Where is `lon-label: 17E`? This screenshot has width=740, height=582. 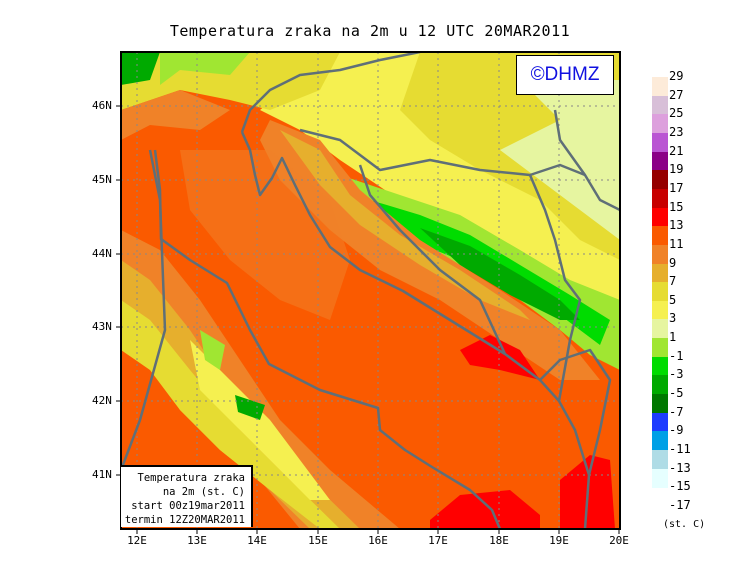 lon-label: 17E is located at coordinates (438, 540).